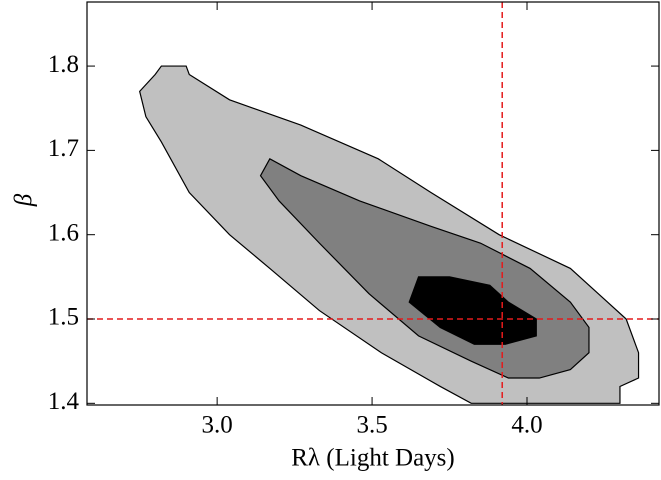 This screenshot has width=661, height=480. What do you see at coordinates (63, 148) in the screenshot?
I see `y-tick-label: 1.7` at bounding box center [63, 148].